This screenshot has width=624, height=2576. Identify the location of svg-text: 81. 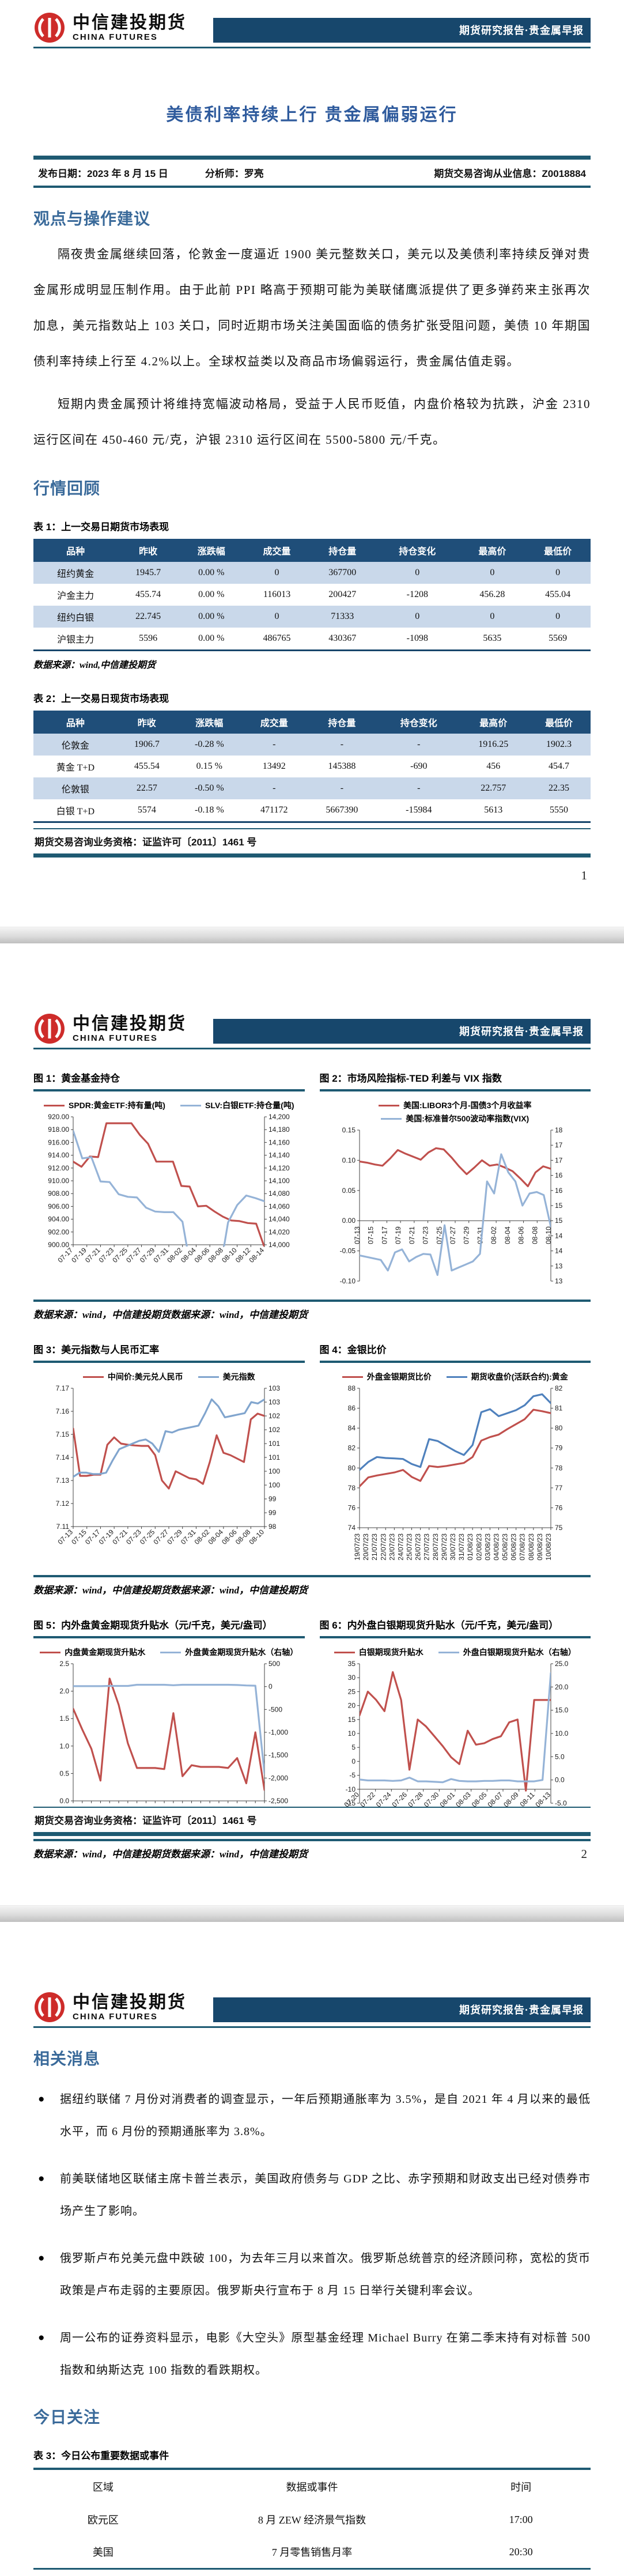
(559, 1408).